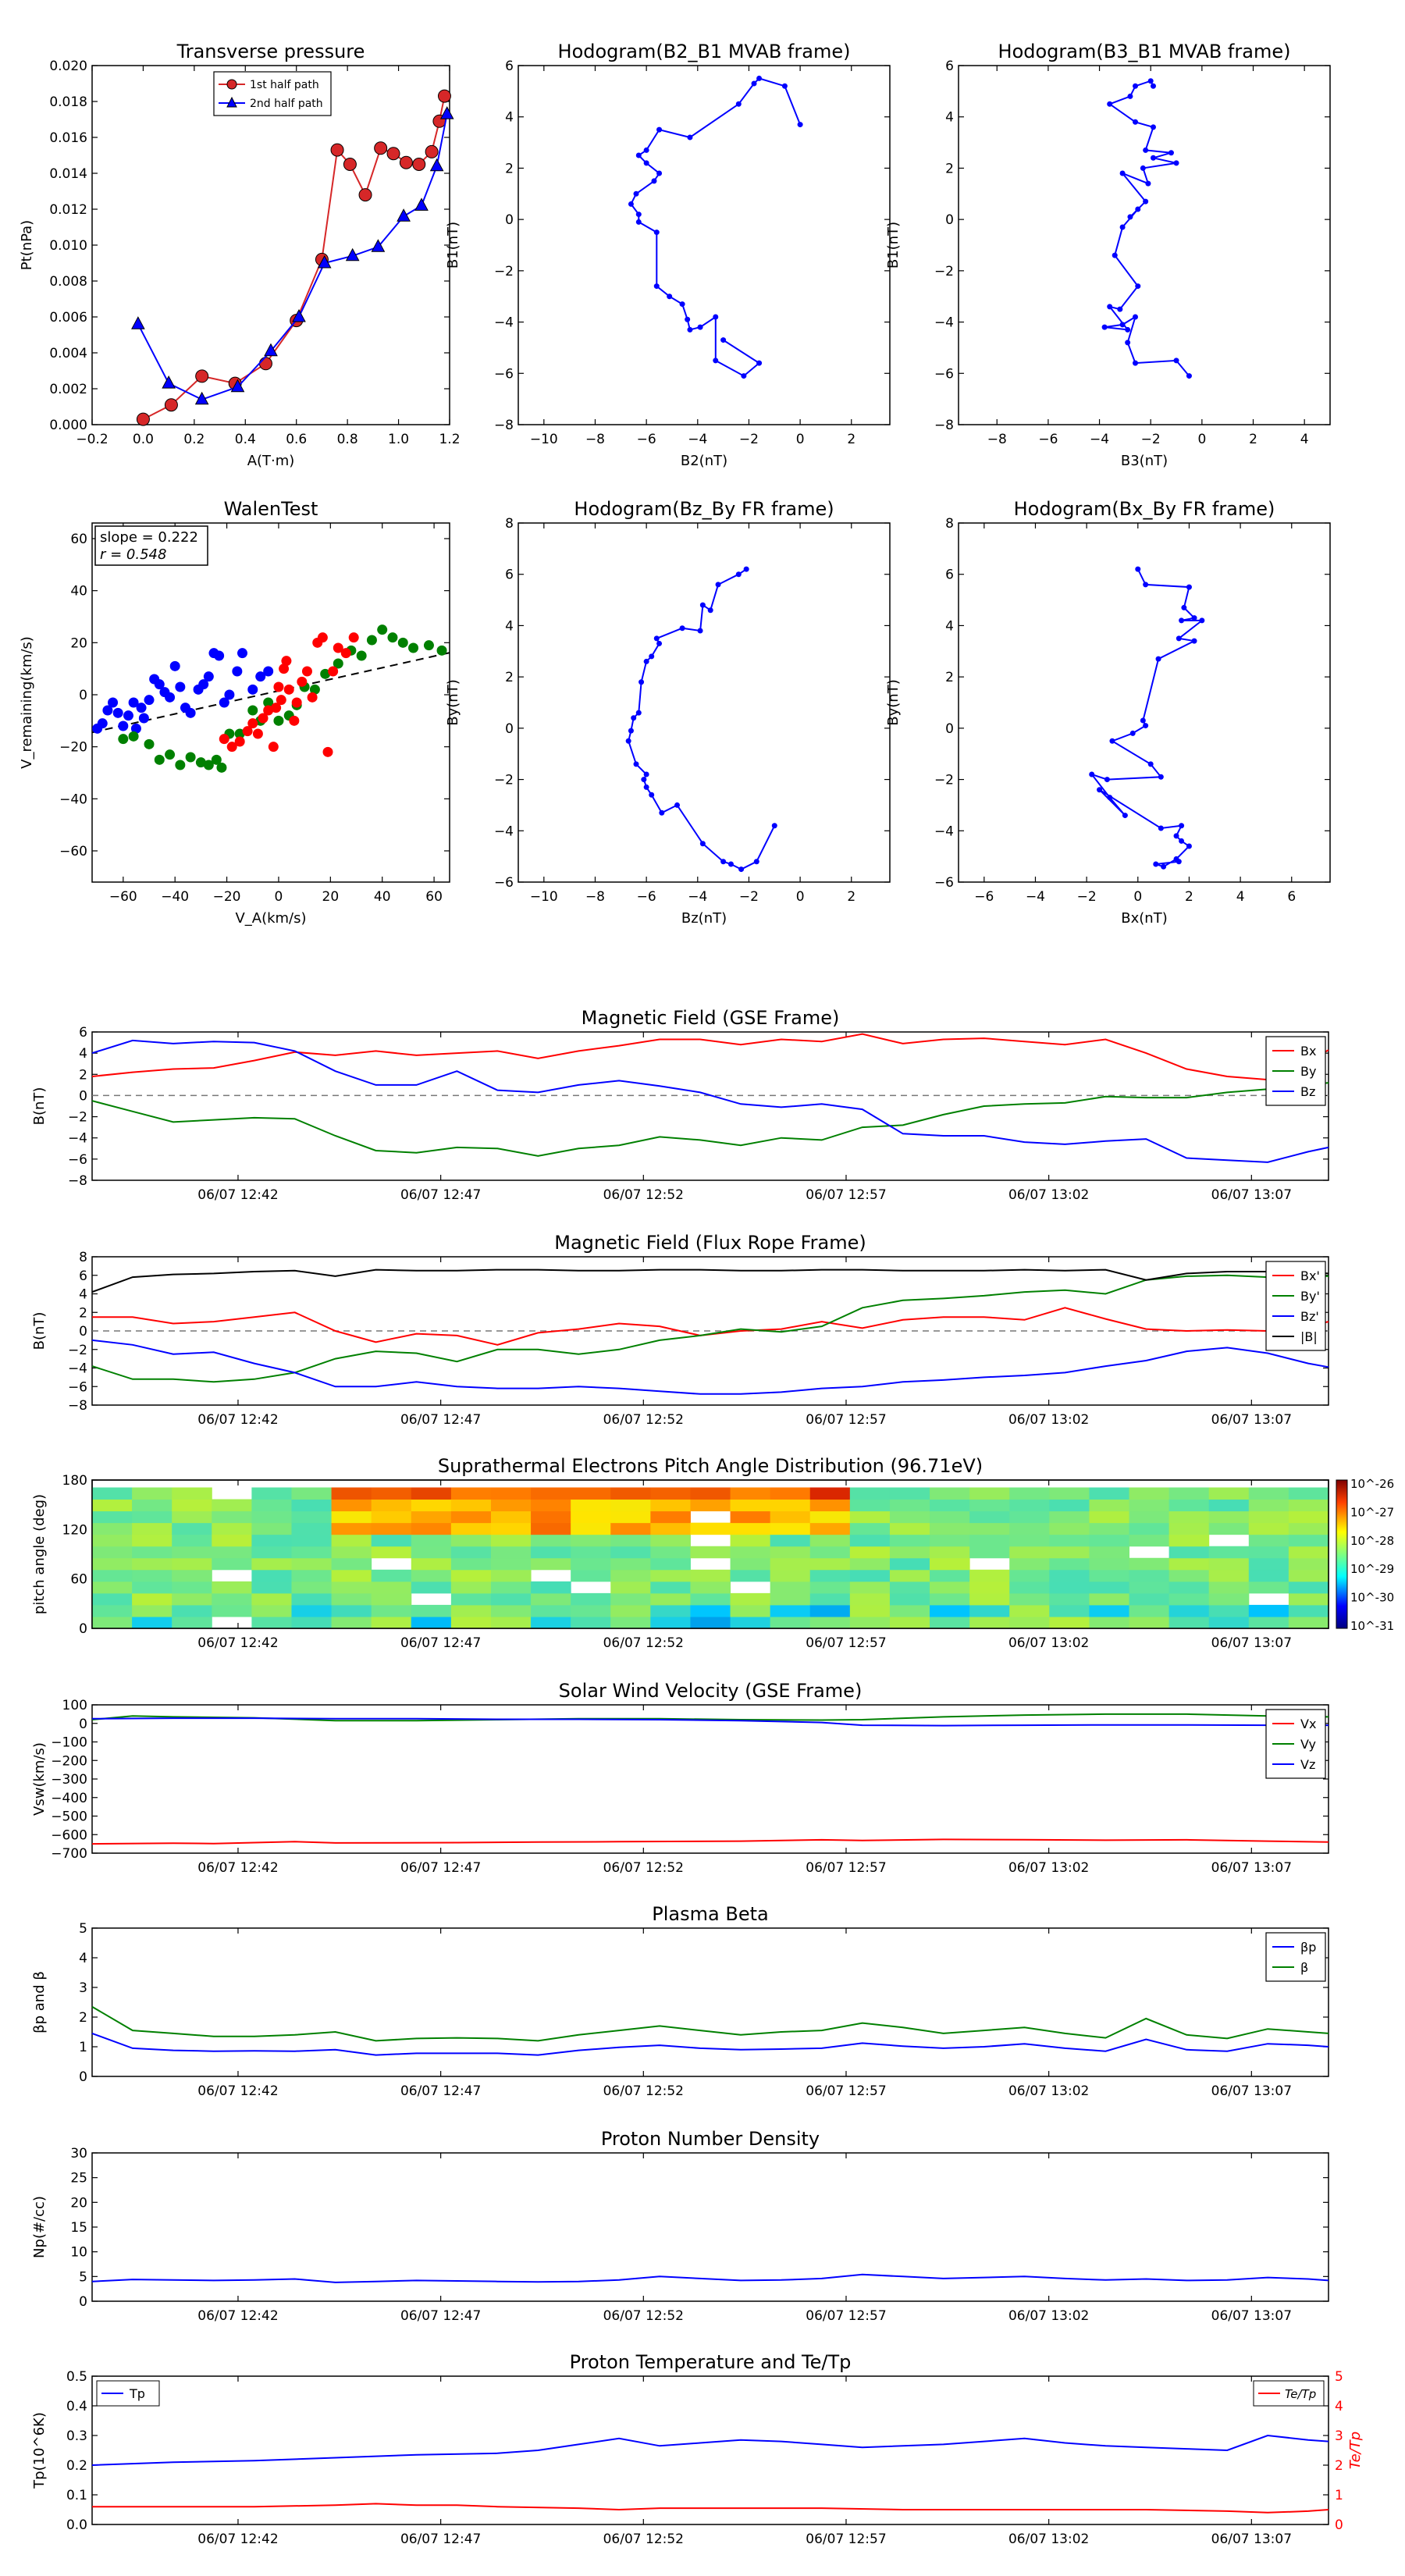 The width and height of the screenshot is (1405, 2576). Describe the element at coordinates (83, 695) in the screenshot. I see `y-tick-label: 0` at that location.